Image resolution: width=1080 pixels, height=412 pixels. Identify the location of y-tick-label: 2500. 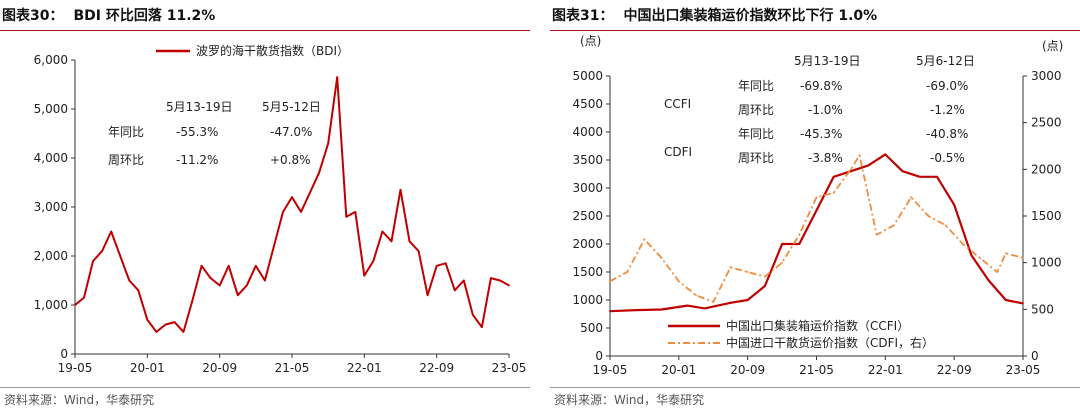
(587, 216).